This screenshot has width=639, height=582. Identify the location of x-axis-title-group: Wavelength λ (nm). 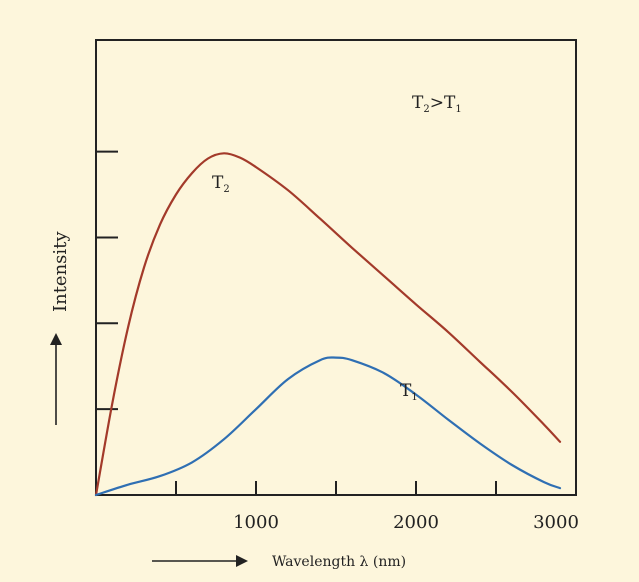
(279, 562).